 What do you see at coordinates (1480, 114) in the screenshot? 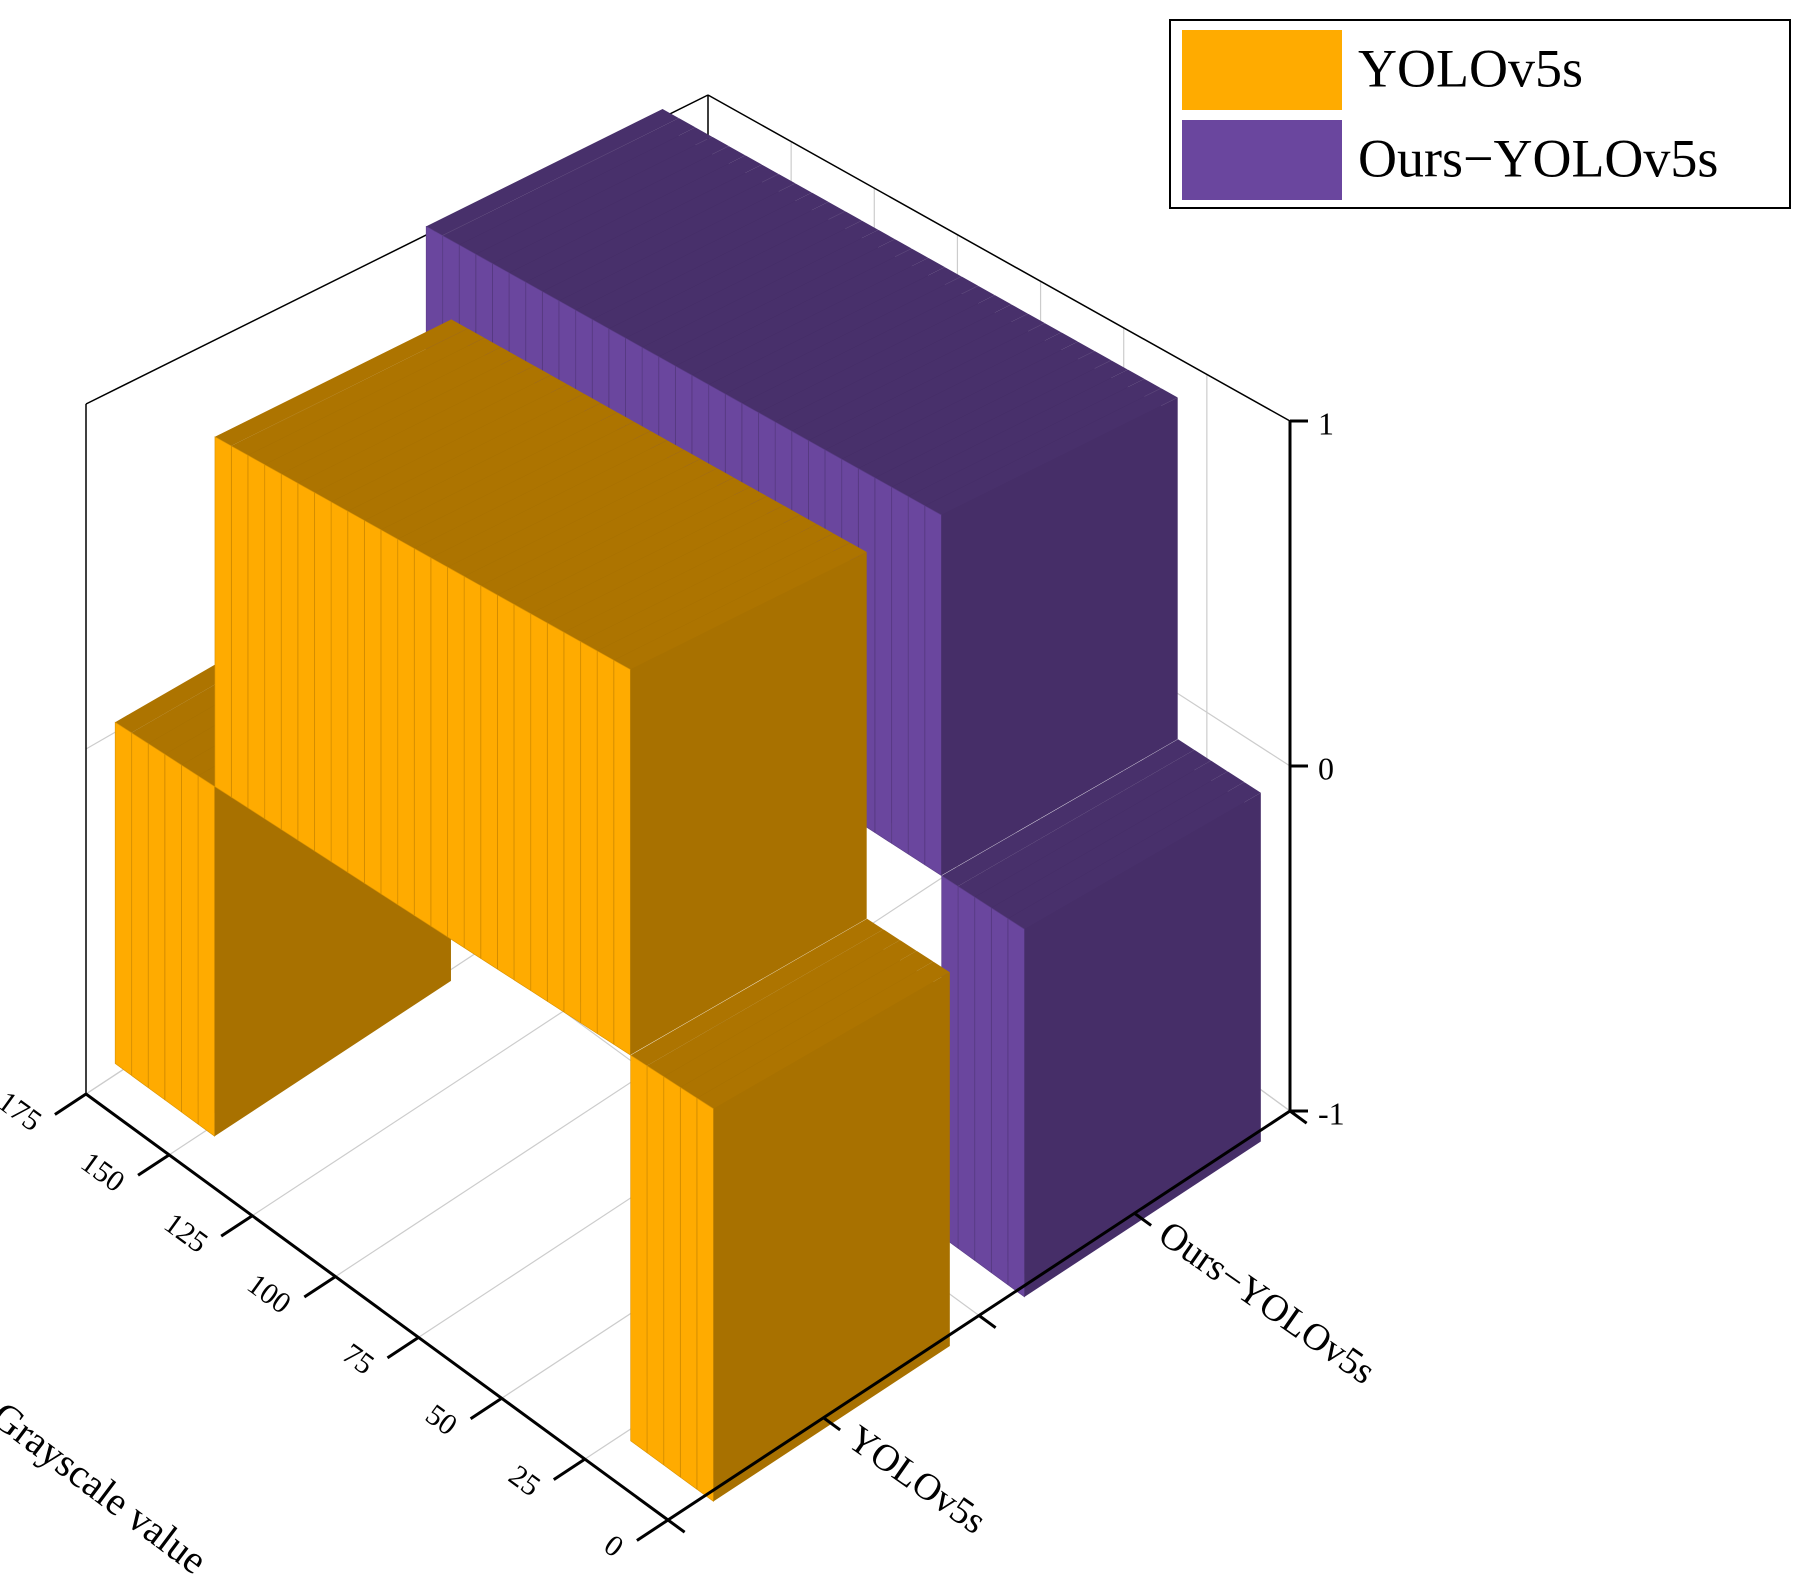
I see `legend: YOLOv5s Ours−YOLOv5s` at bounding box center [1480, 114].